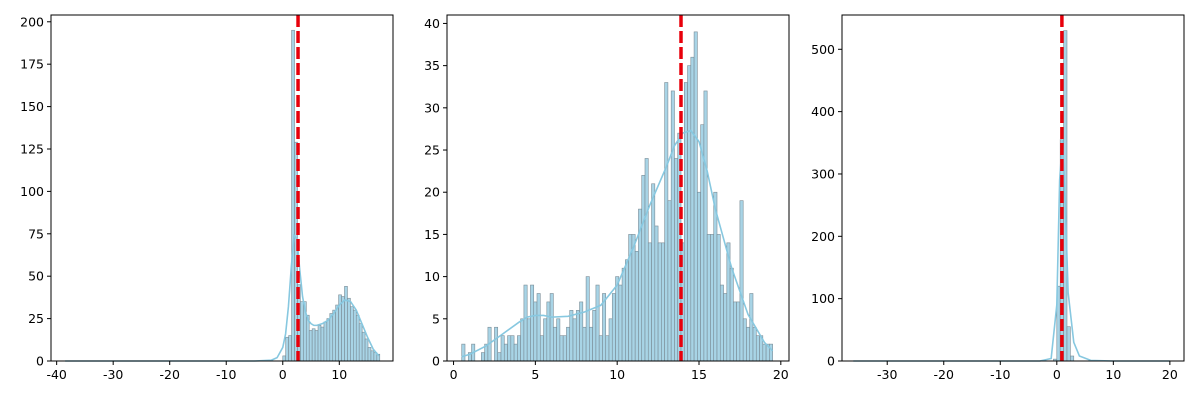 The width and height of the screenshot is (1200, 400). Describe the element at coordinates (32, 191) in the screenshot. I see `y-tick-label: 100` at that location.